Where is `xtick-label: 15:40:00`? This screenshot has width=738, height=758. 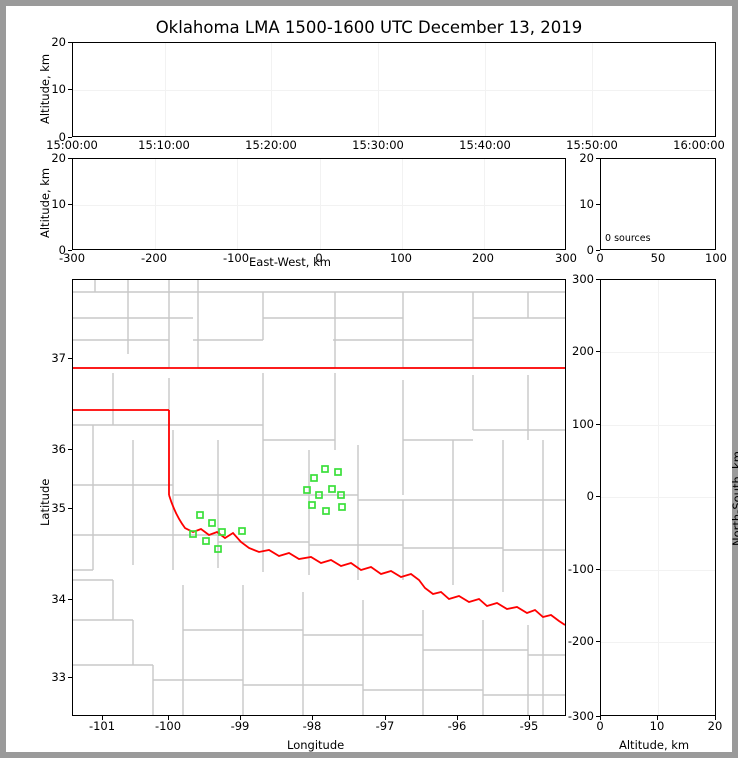
xtick-label: 15:40:00 is located at coordinates (485, 145).